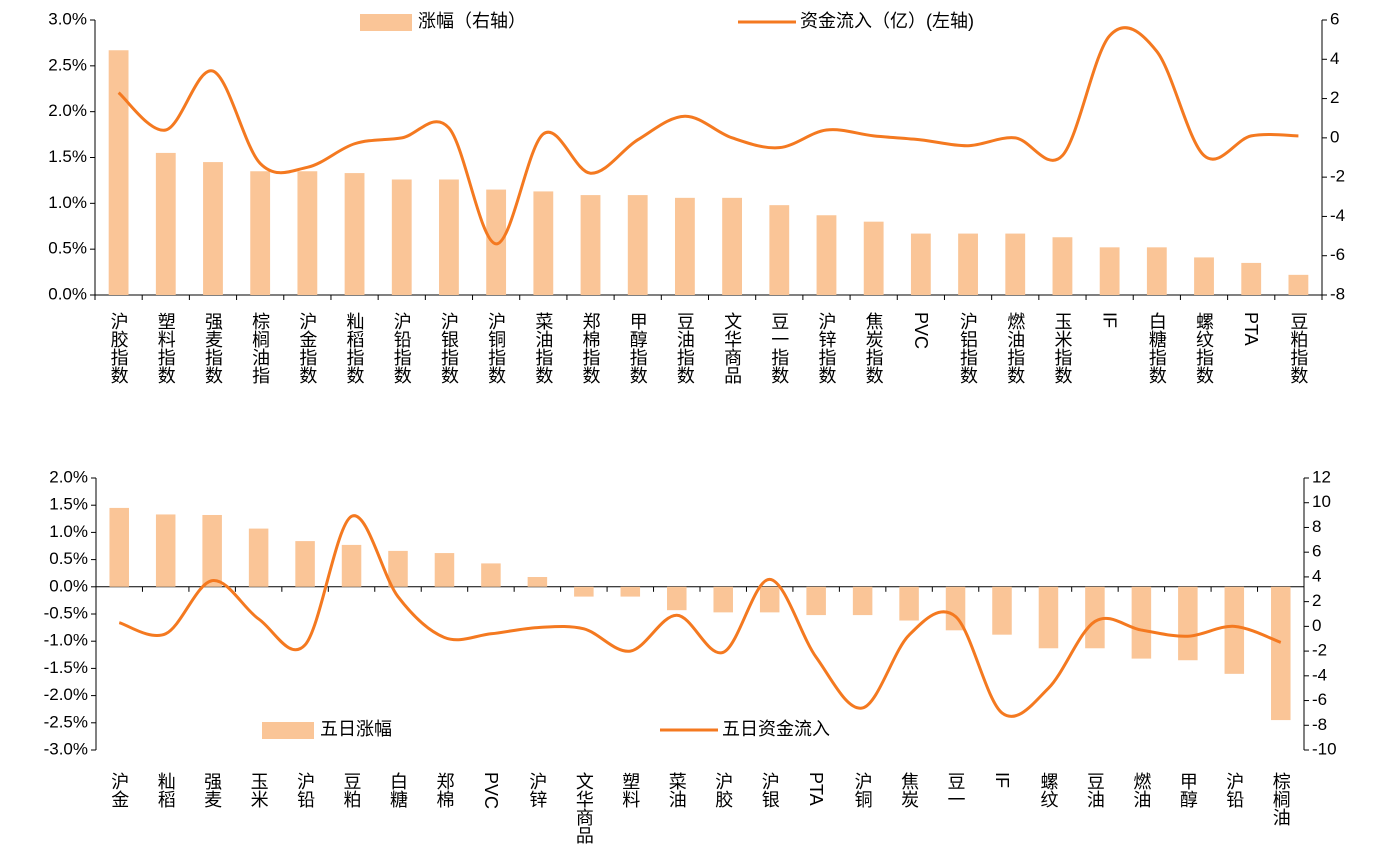 The image size is (1380, 866). What do you see at coordinates (166, 790) in the screenshot?
I see `x-tick-label: 籼稻` at bounding box center [166, 790].